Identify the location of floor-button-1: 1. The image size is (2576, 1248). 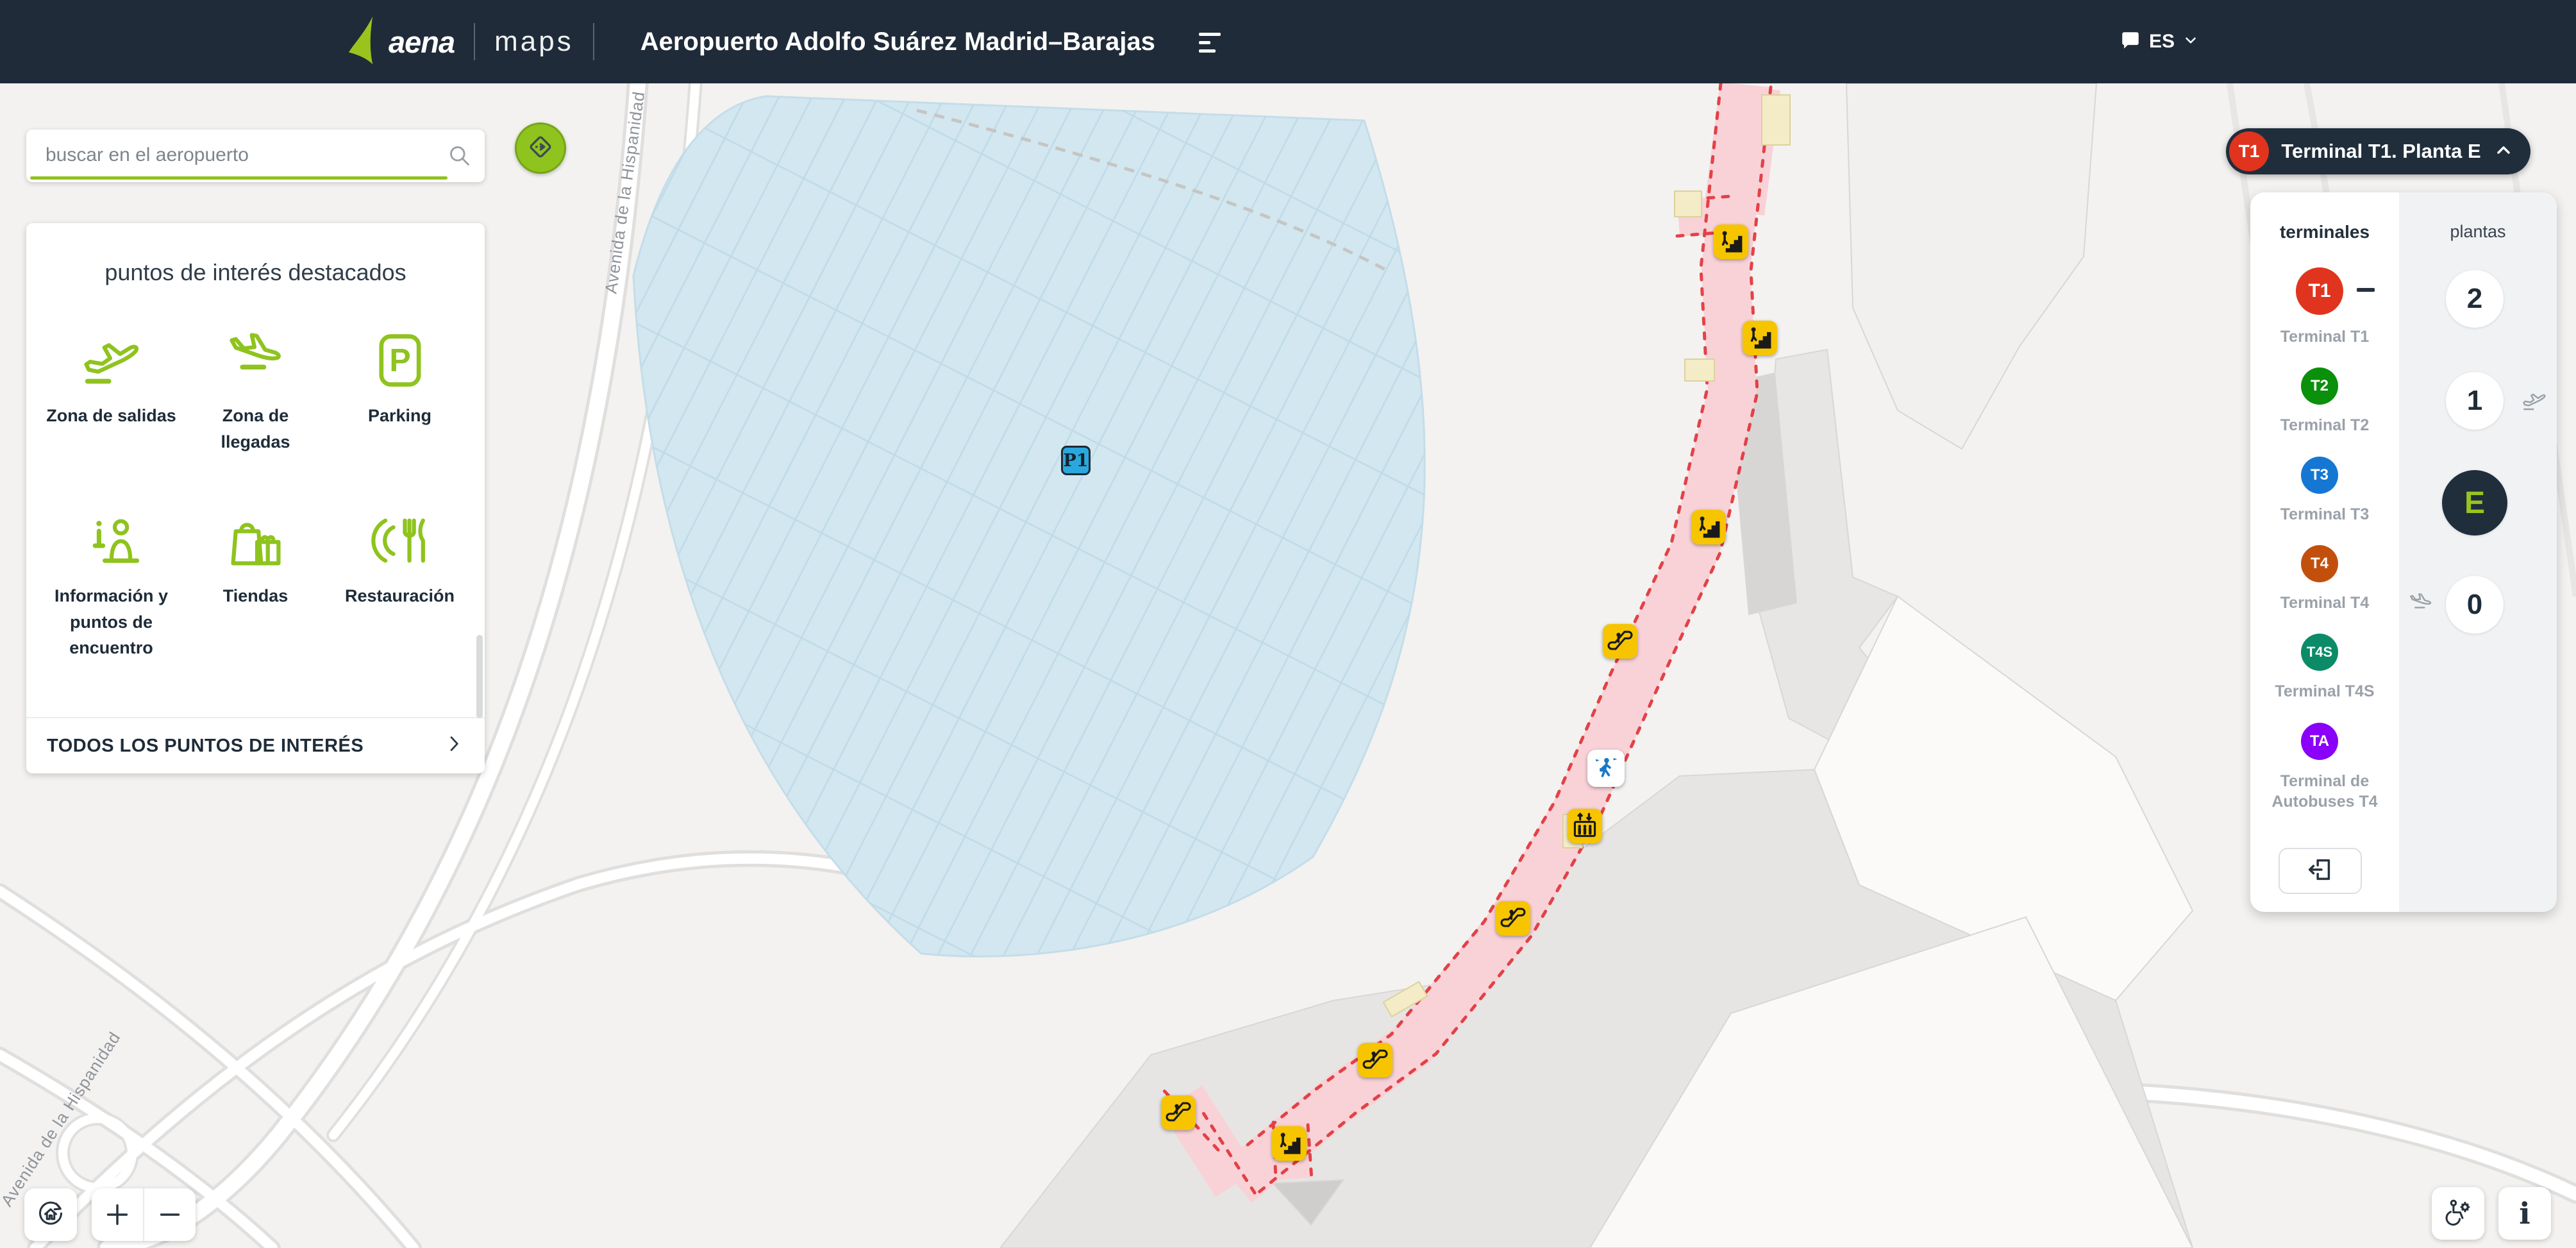
(2475, 401).